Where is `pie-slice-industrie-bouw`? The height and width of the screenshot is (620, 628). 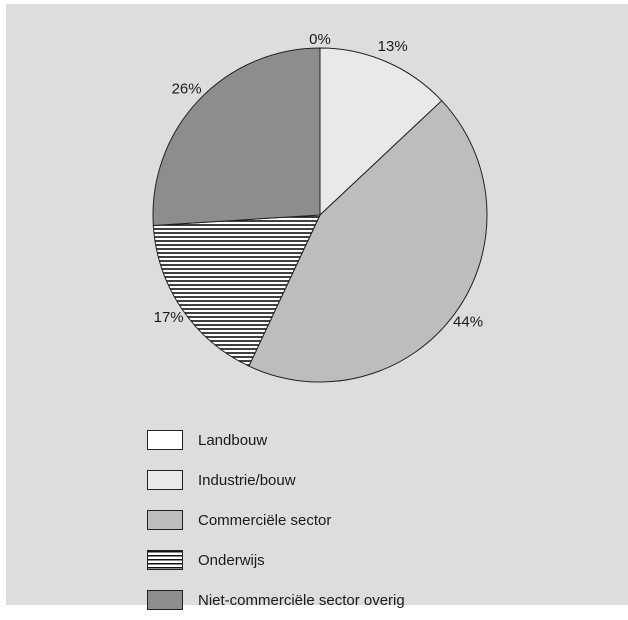
pie-slice-industrie-bouw is located at coordinates (381, 132).